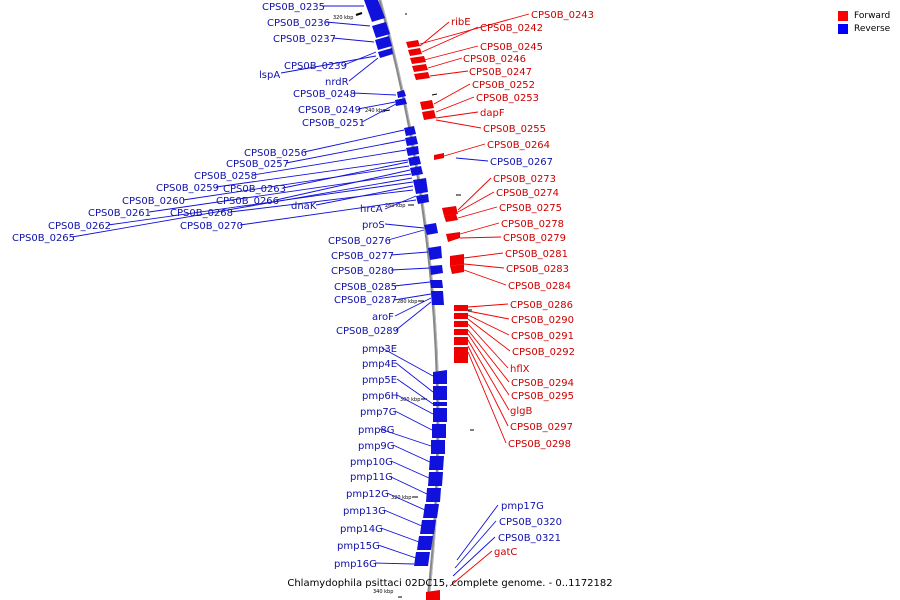 The width and height of the screenshot is (900, 600). Describe the element at coordinates (361, 529) in the screenshot. I see `gene-label: pmp14G` at that location.